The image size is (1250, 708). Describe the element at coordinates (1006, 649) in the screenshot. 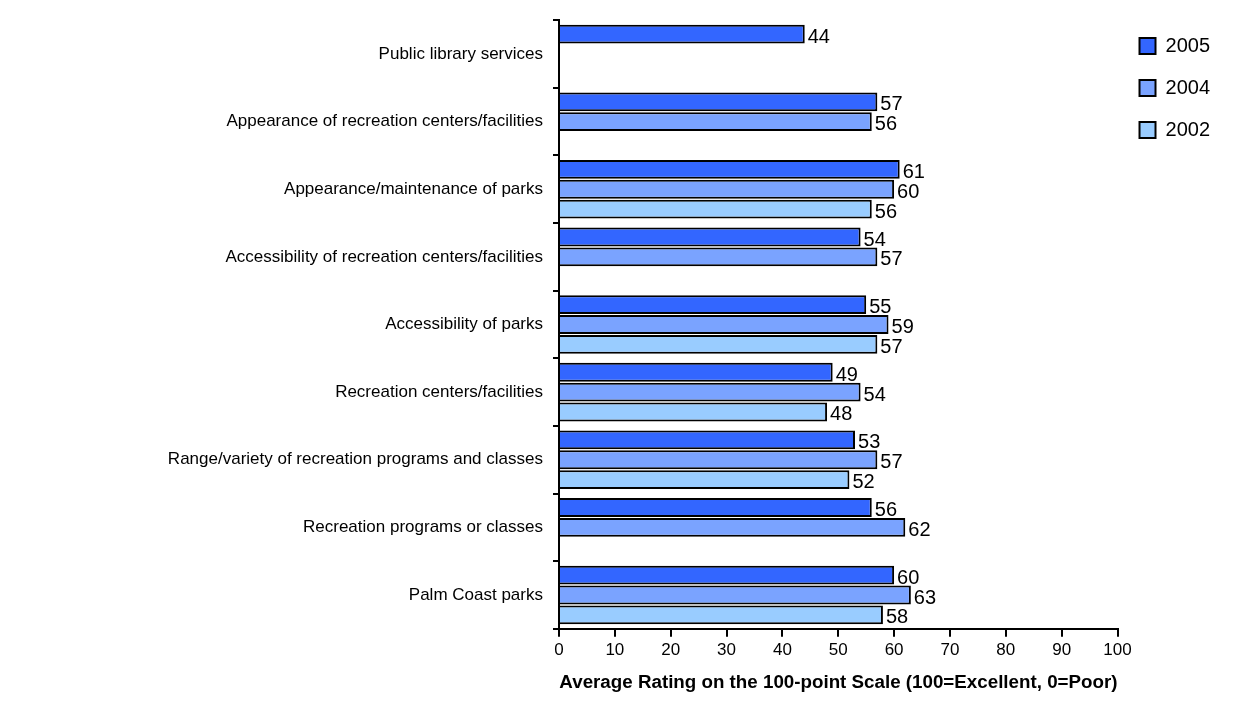

I see `x-tick-label: 80` at that location.